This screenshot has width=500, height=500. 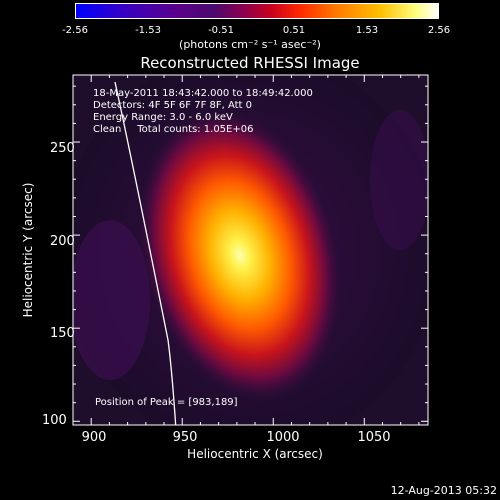 What do you see at coordinates (62, 333) in the screenshot?
I see `y-tick-label: 150` at bounding box center [62, 333].